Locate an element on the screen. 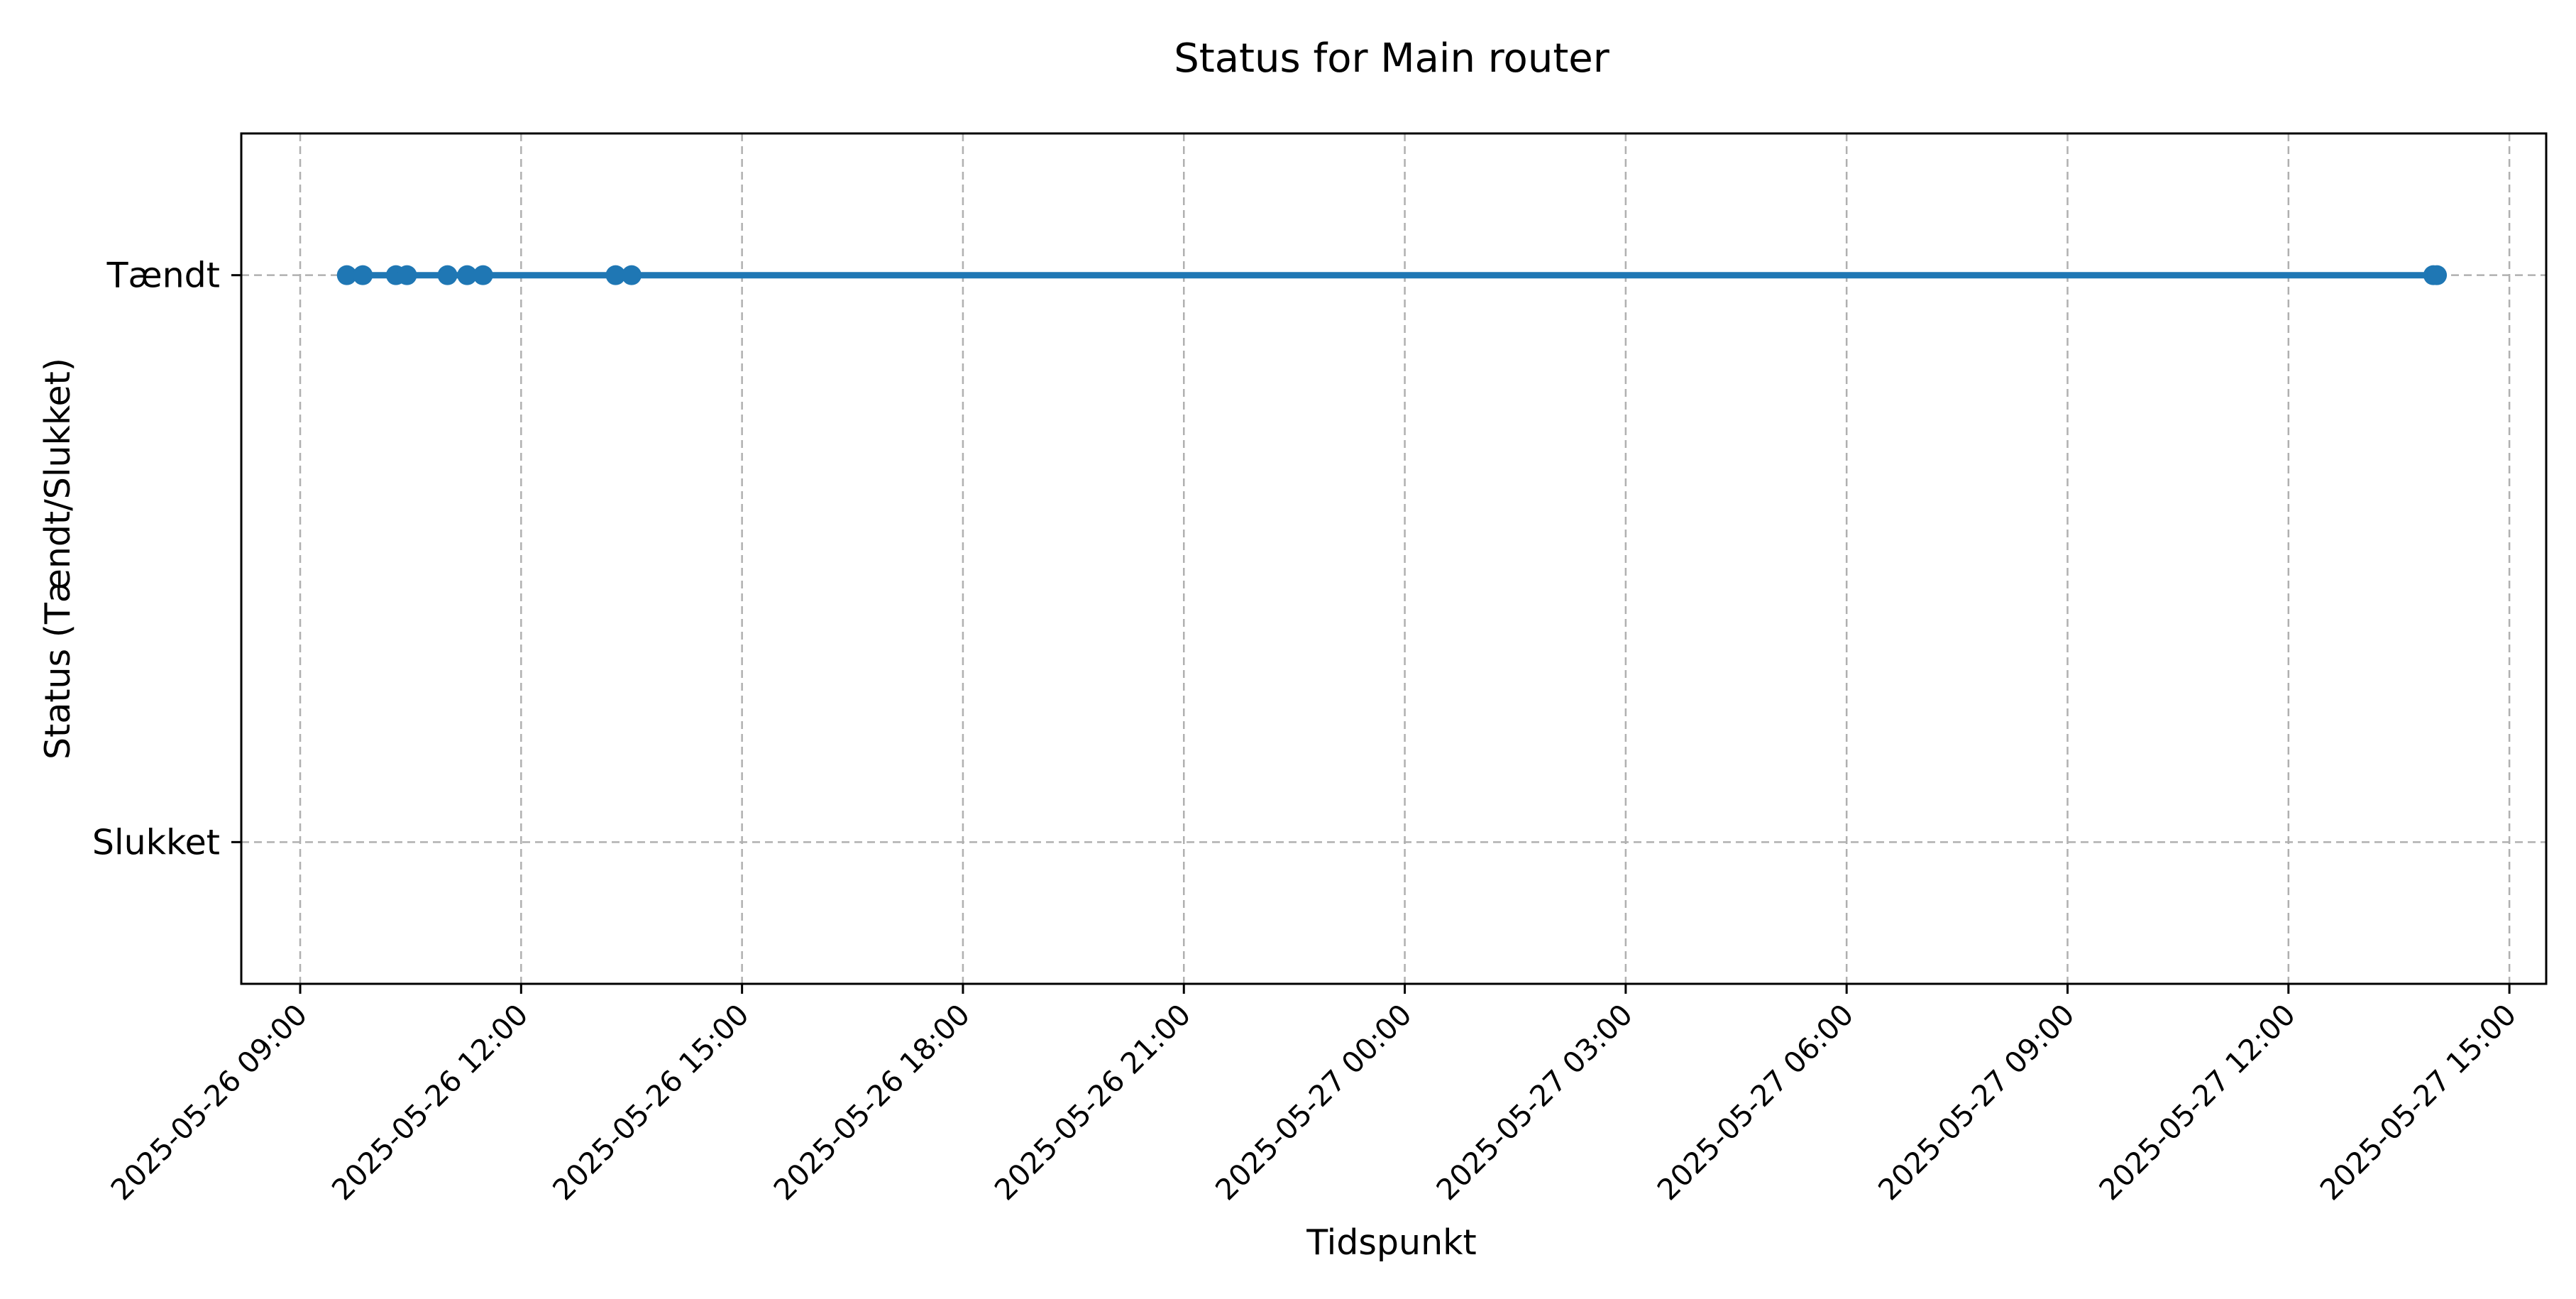 This screenshot has width=2576, height=1299. series-layer is located at coordinates (1392, 275).